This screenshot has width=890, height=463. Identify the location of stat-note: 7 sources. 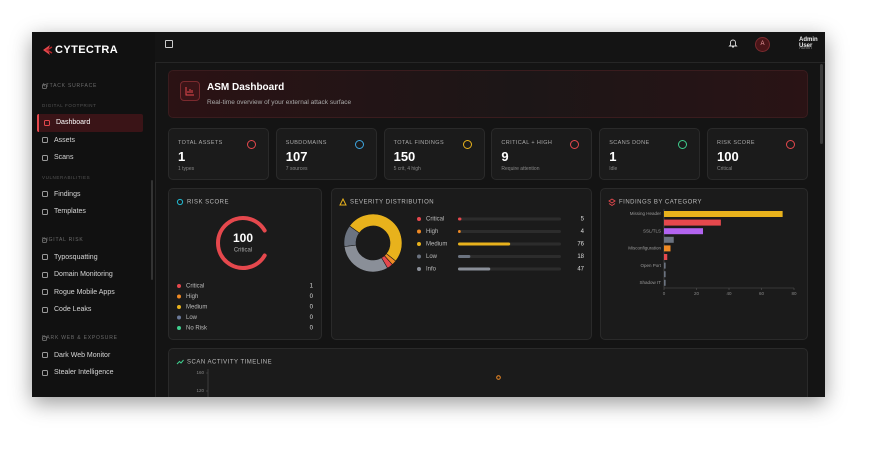
(296, 169).